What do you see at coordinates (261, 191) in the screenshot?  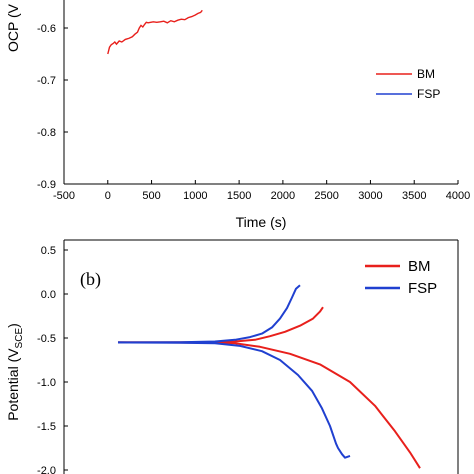 I see `panel-a-x-ticks: -500 0 500 1000 1500 2000 2500 3000 3500 4000` at bounding box center [261, 191].